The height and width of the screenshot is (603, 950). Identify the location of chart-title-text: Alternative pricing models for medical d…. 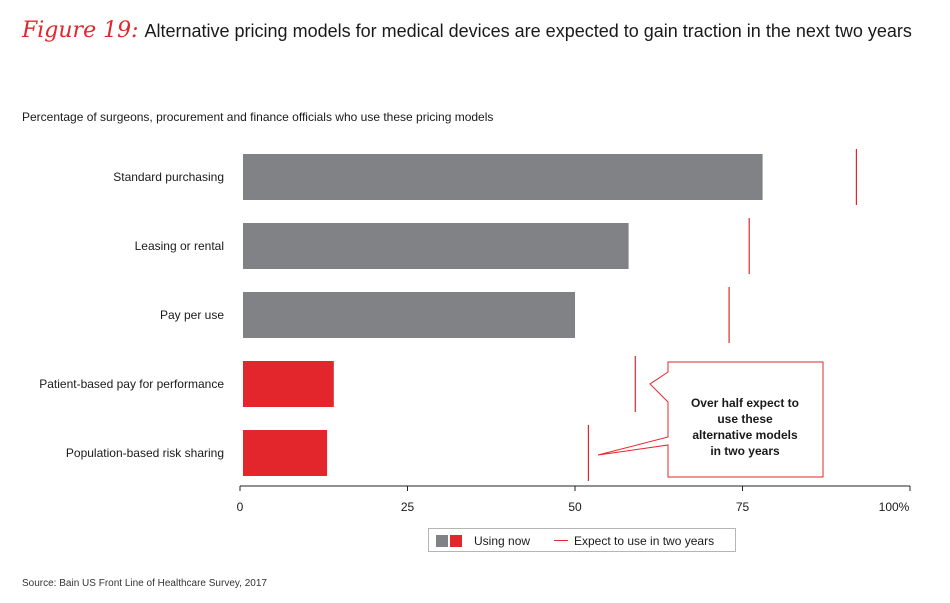
(528, 31).